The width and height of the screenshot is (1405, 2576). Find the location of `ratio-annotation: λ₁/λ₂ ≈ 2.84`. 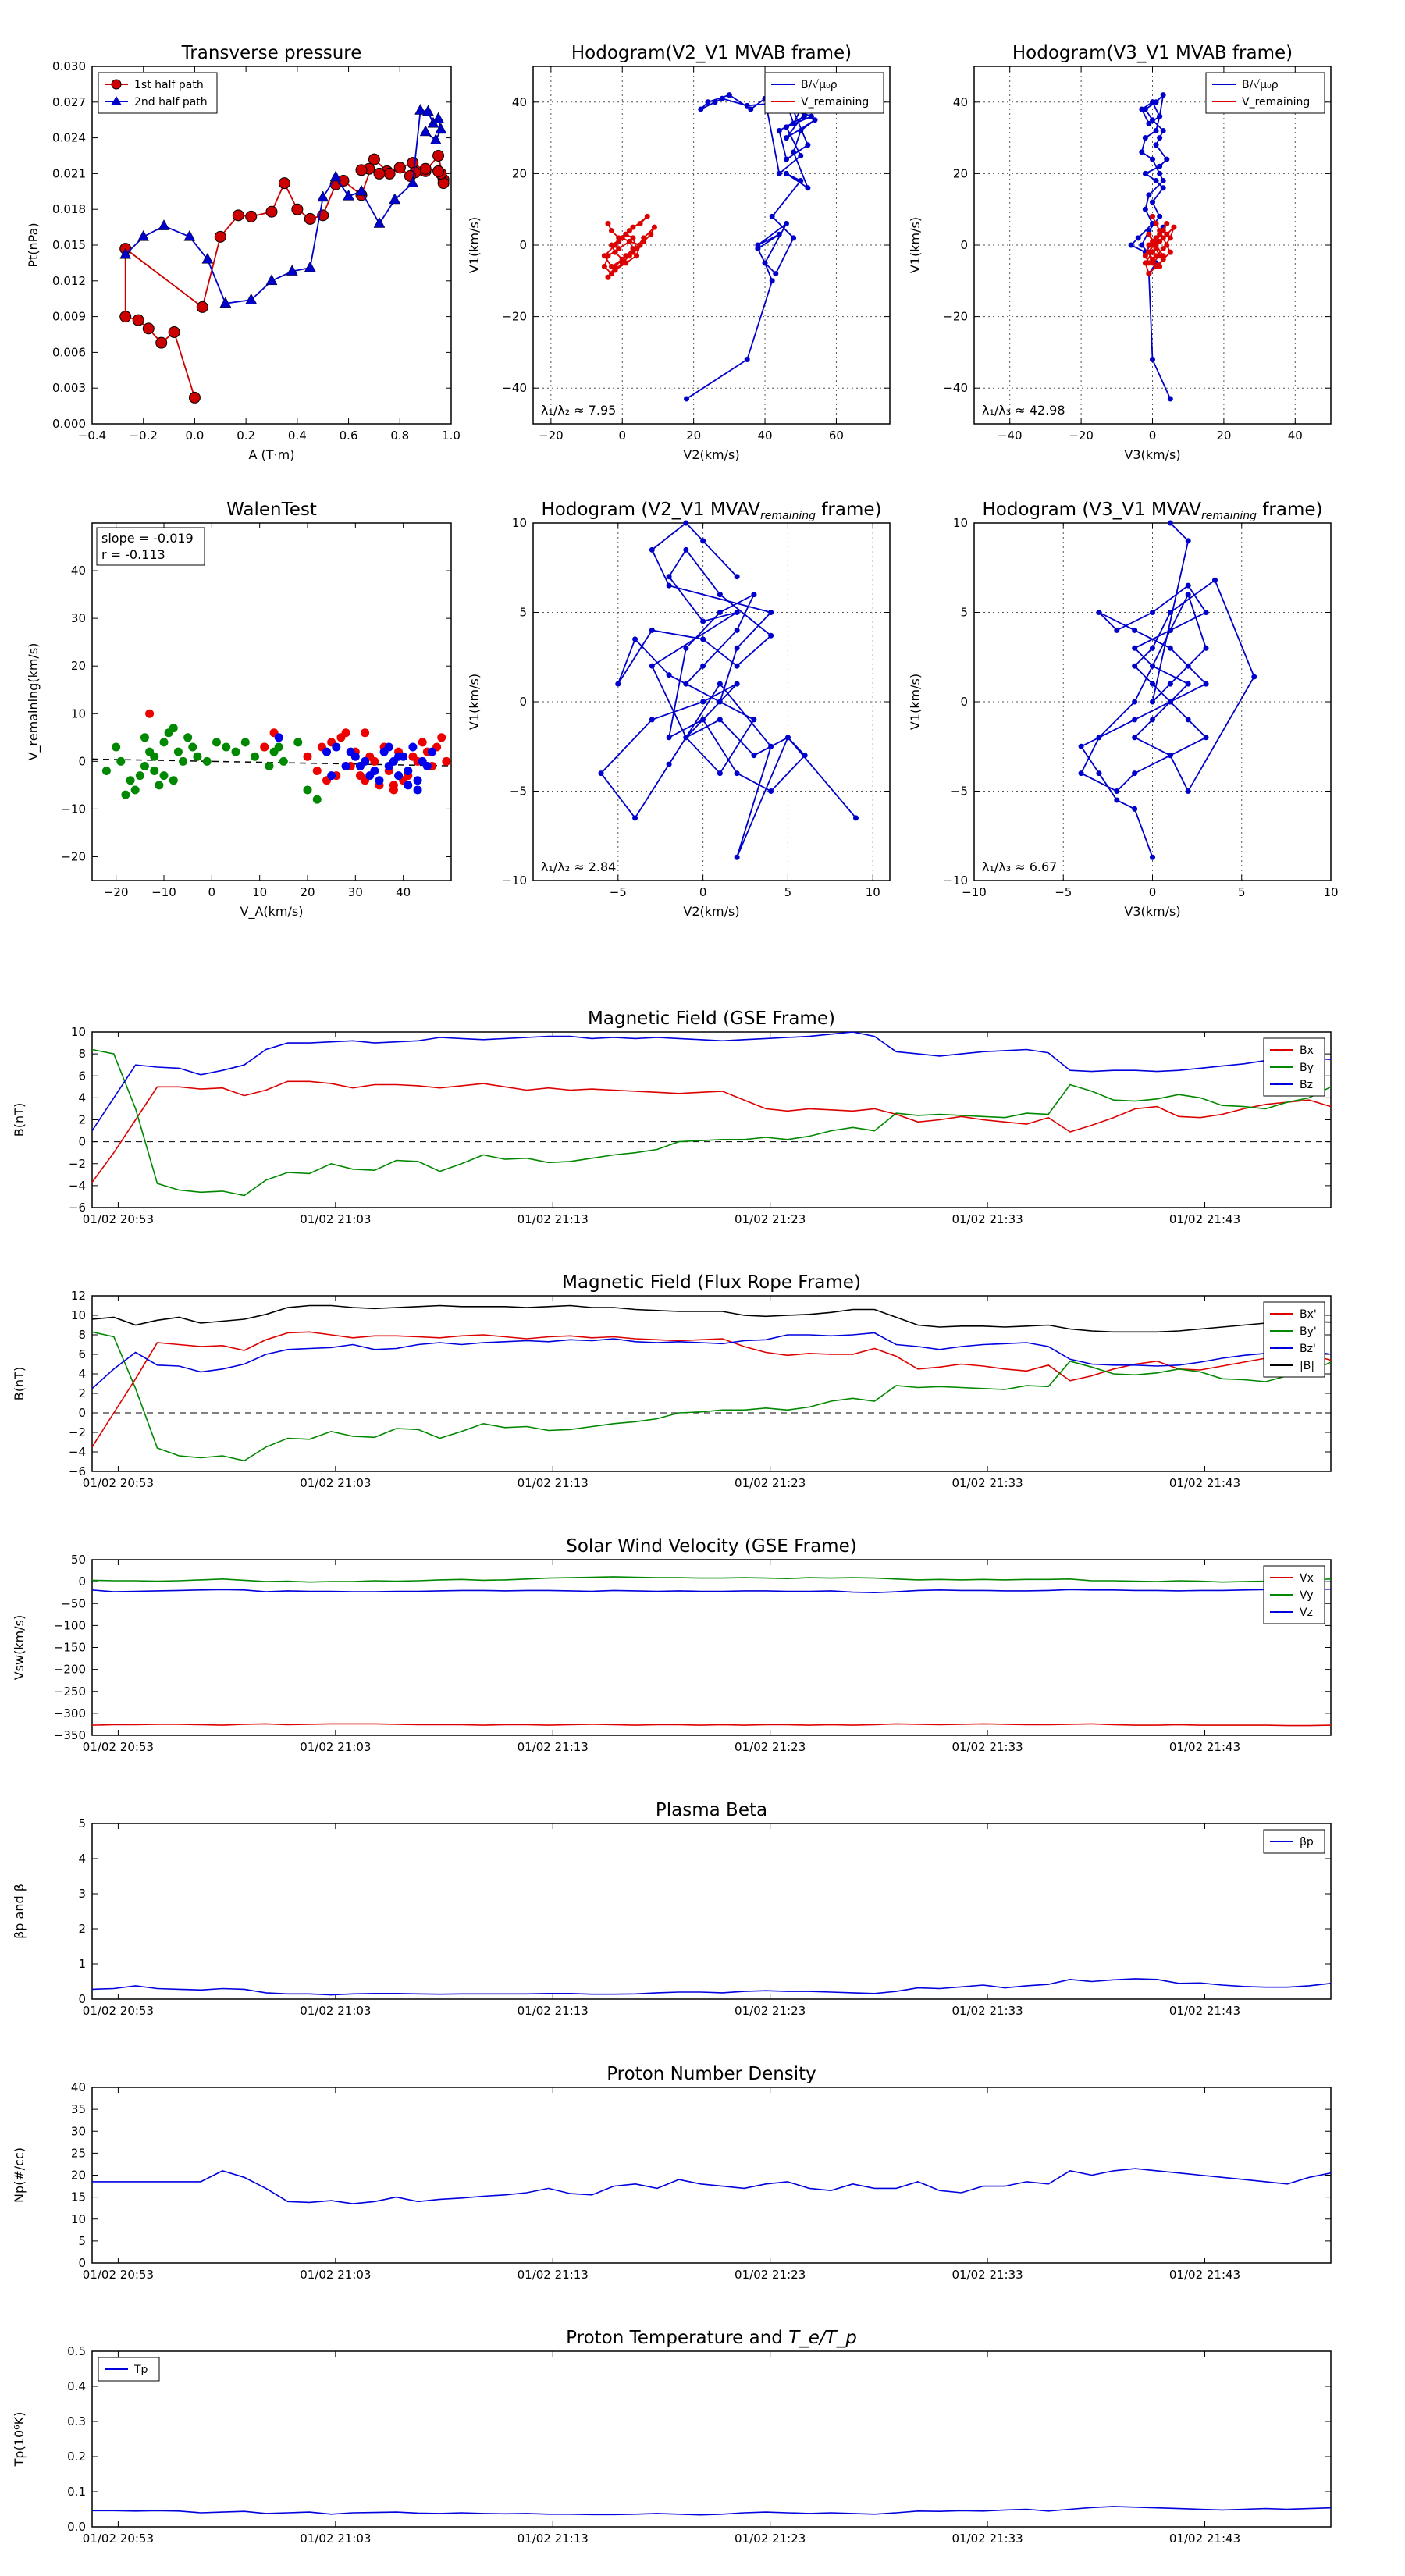

ratio-annotation: λ₁/λ₂ ≈ 2.84 is located at coordinates (578, 866).